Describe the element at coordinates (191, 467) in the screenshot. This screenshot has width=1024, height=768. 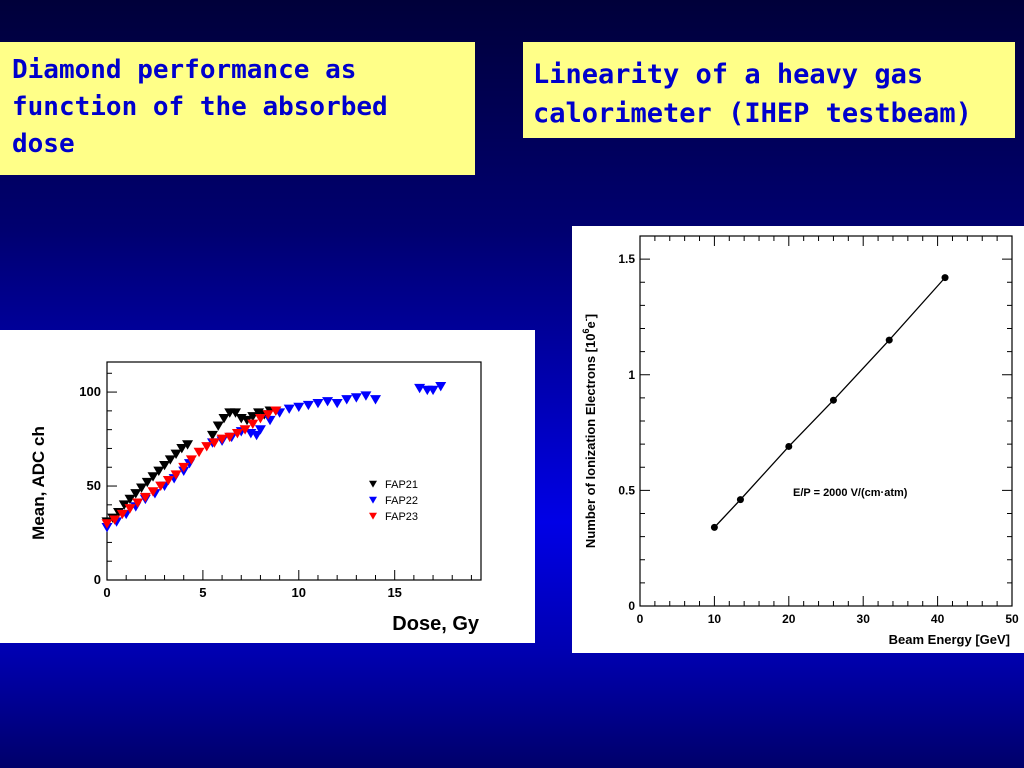
I see `series-fap23` at that location.